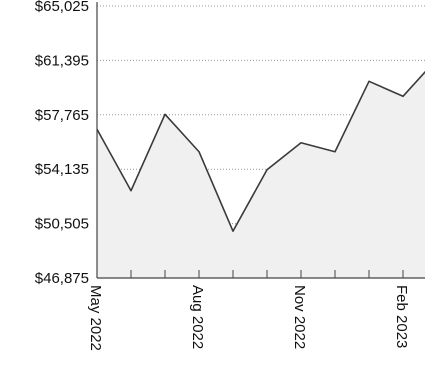 This screenshot has width=425, height=366. What do you see at coordinates (62, 224) in the screenshot?
I see `y-tick-label: $50,505` at bounding box center [62, 224].